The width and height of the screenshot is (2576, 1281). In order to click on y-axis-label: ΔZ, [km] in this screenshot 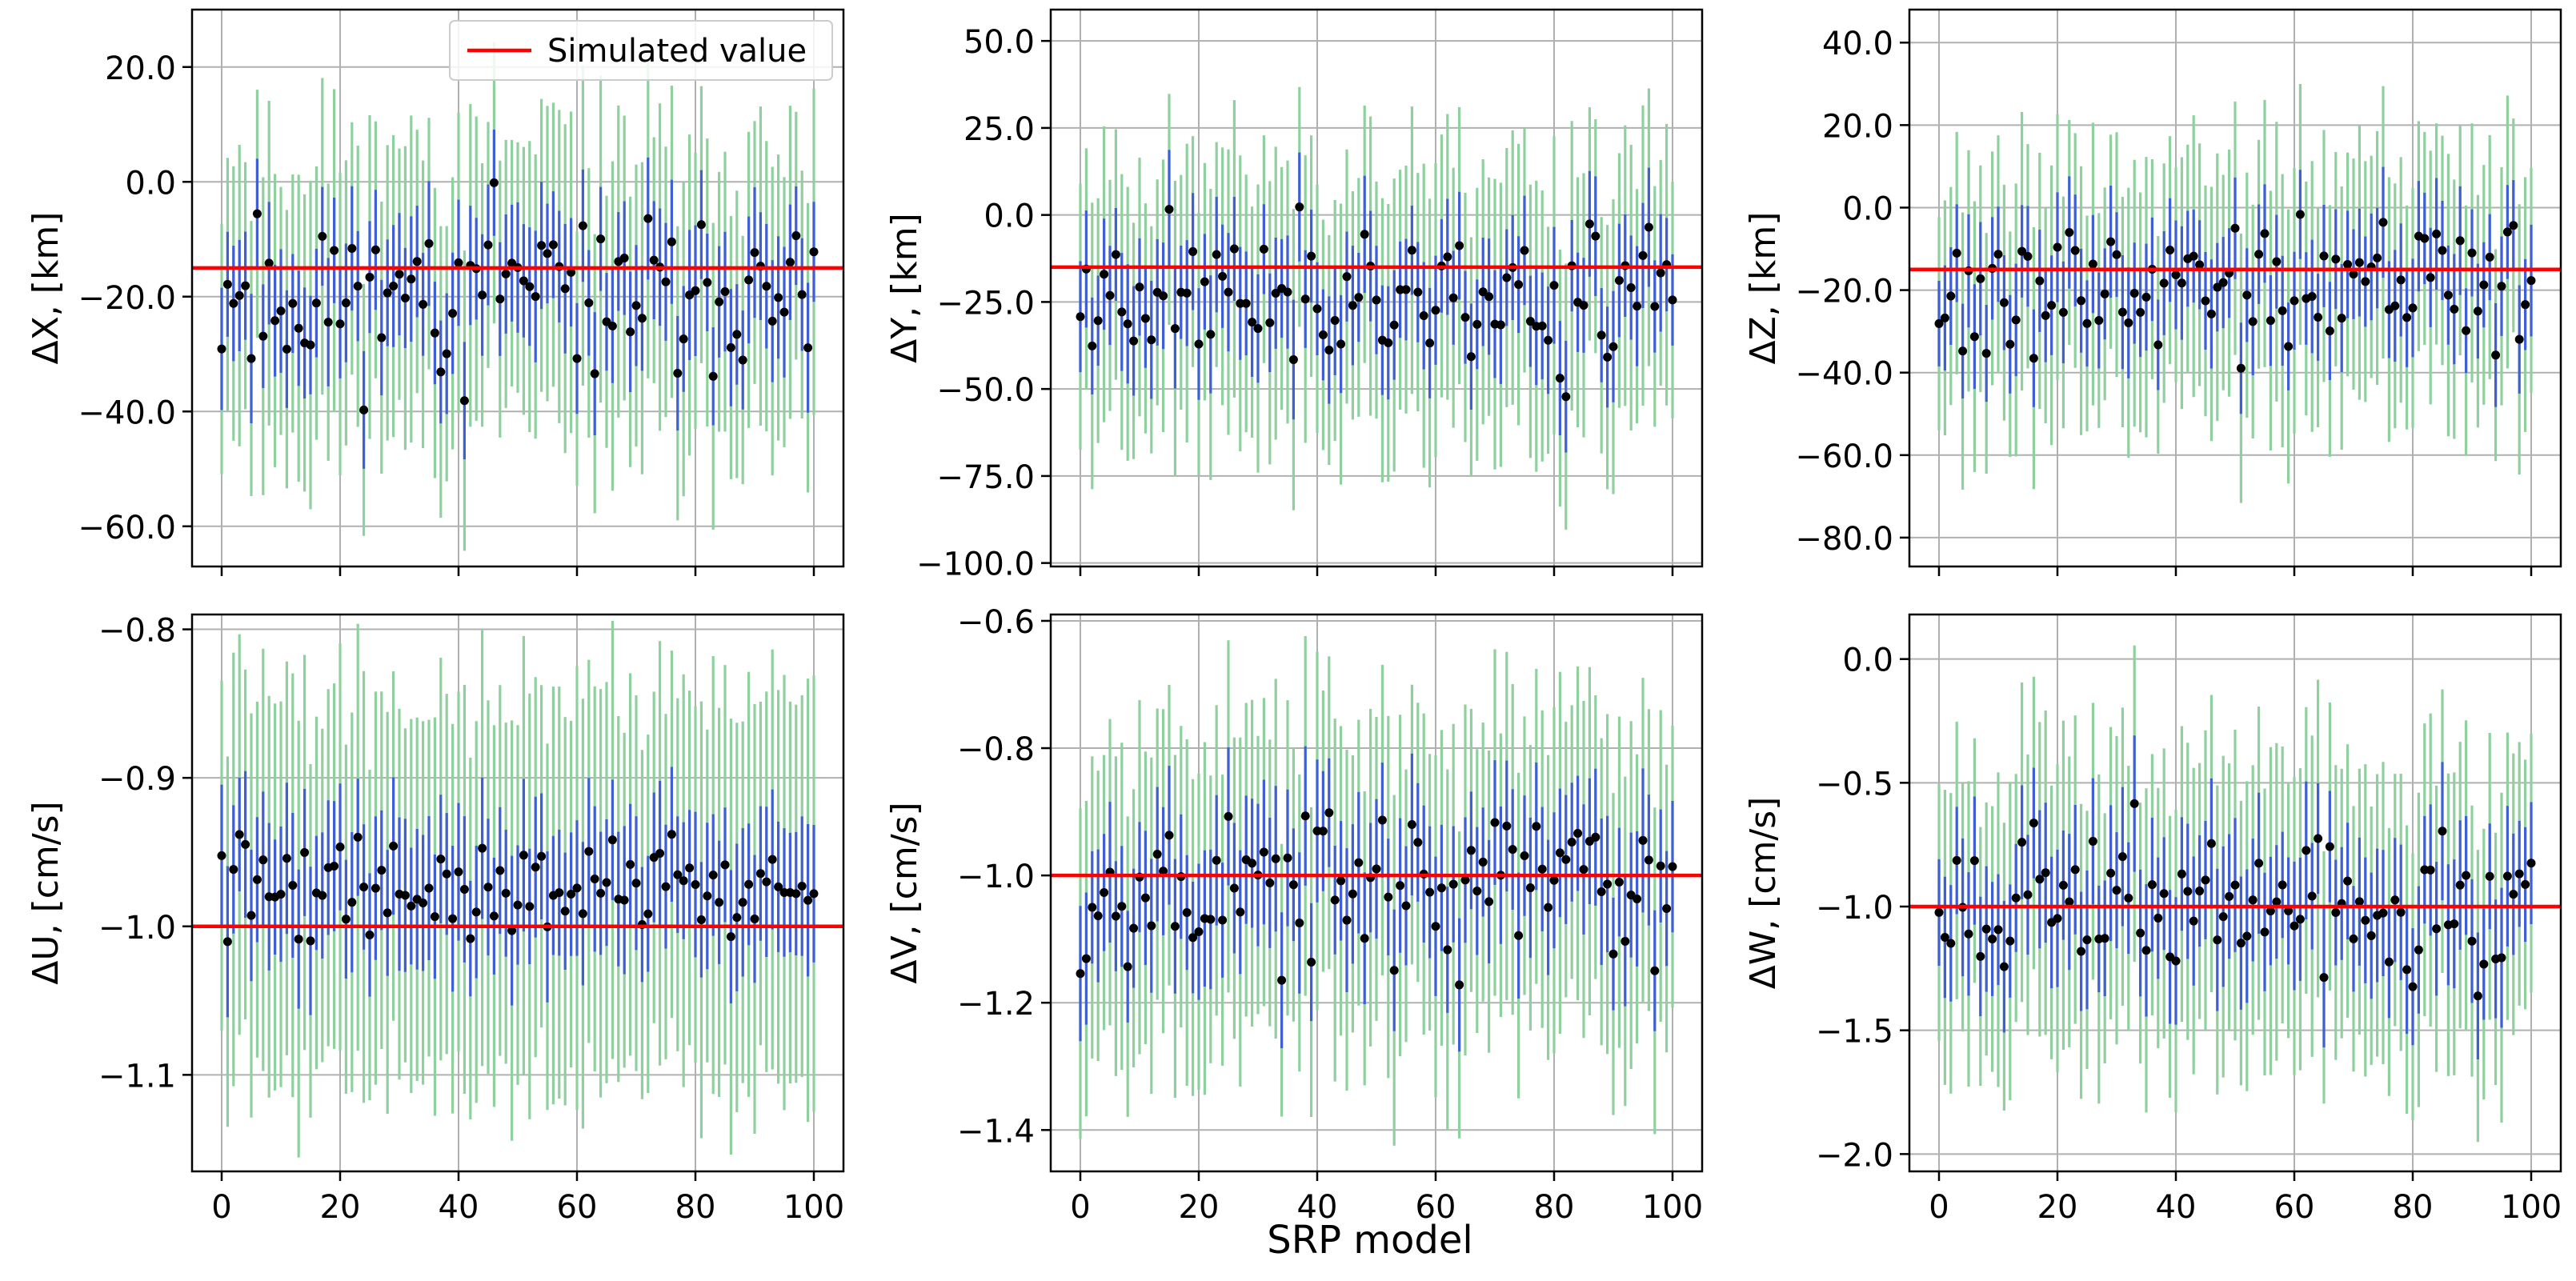, I will do `click(1763, 288)`.